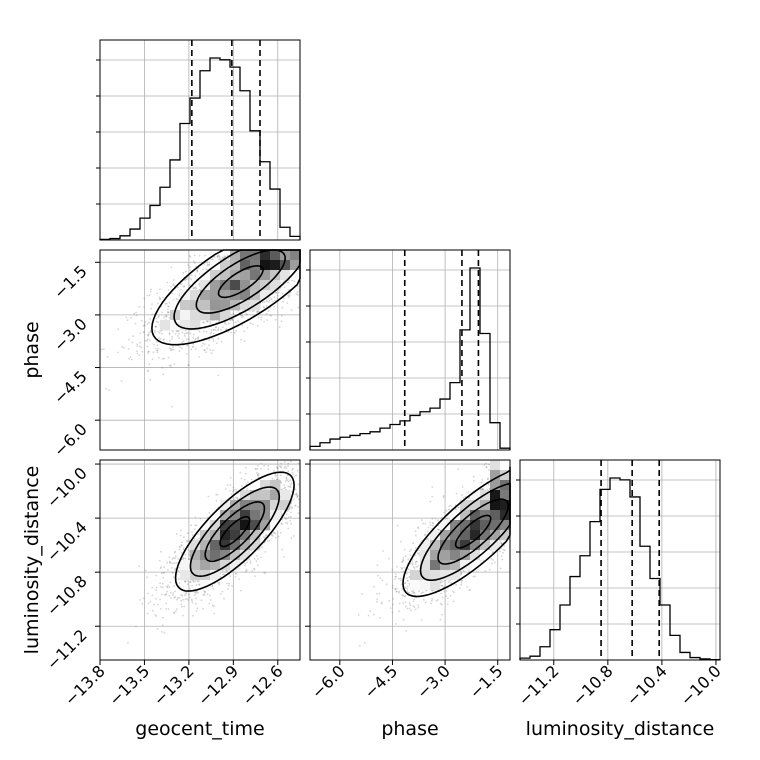 This screenshot has height=760, width=760. I want to click on y-axis-label: luminosity_distance, so click(32, 560).